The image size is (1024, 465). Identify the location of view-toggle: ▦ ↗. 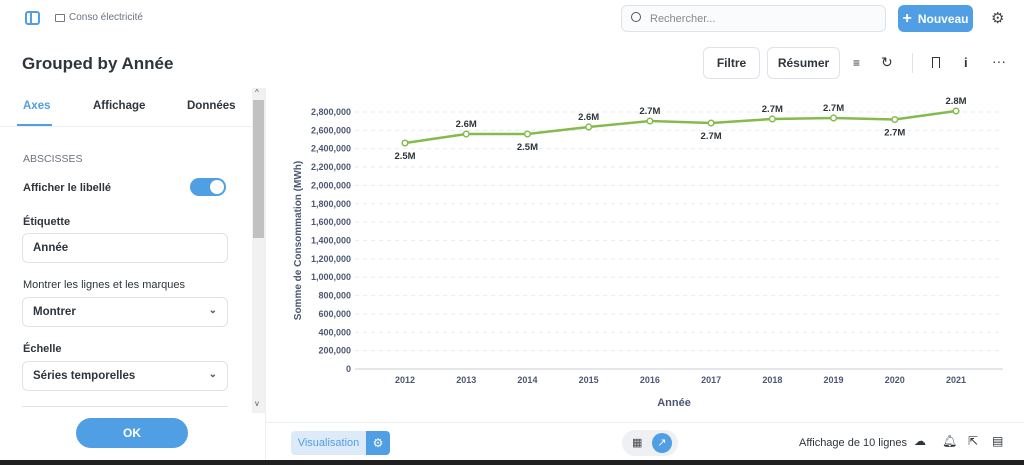
(650, 443).